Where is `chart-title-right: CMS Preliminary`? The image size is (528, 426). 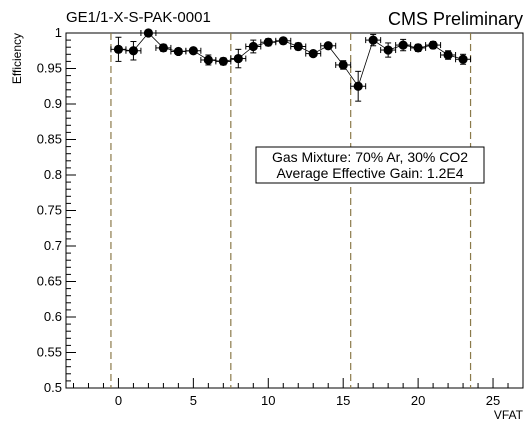 chart-title-right: CMS Preliminary is located at coordinates (455, 19).